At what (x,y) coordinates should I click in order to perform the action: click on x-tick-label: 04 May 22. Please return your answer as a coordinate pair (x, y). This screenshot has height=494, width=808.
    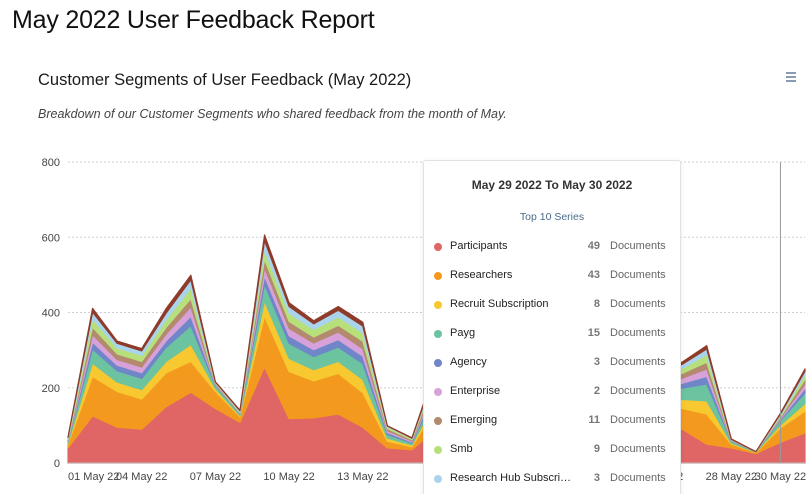
    Looking at the image, I should click on (141, 477).